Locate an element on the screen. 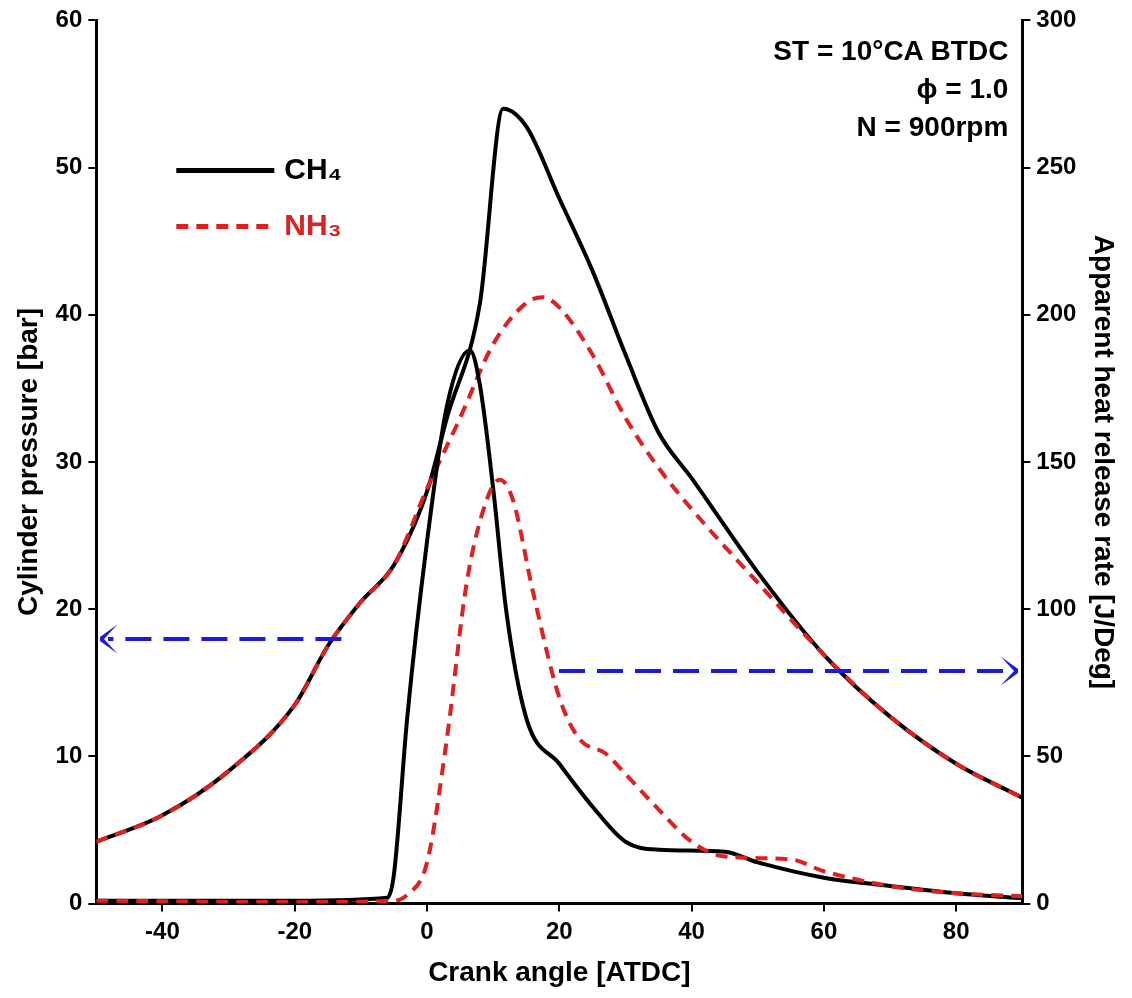  x-tick-label: 60 is located at coordinates (824, 930).